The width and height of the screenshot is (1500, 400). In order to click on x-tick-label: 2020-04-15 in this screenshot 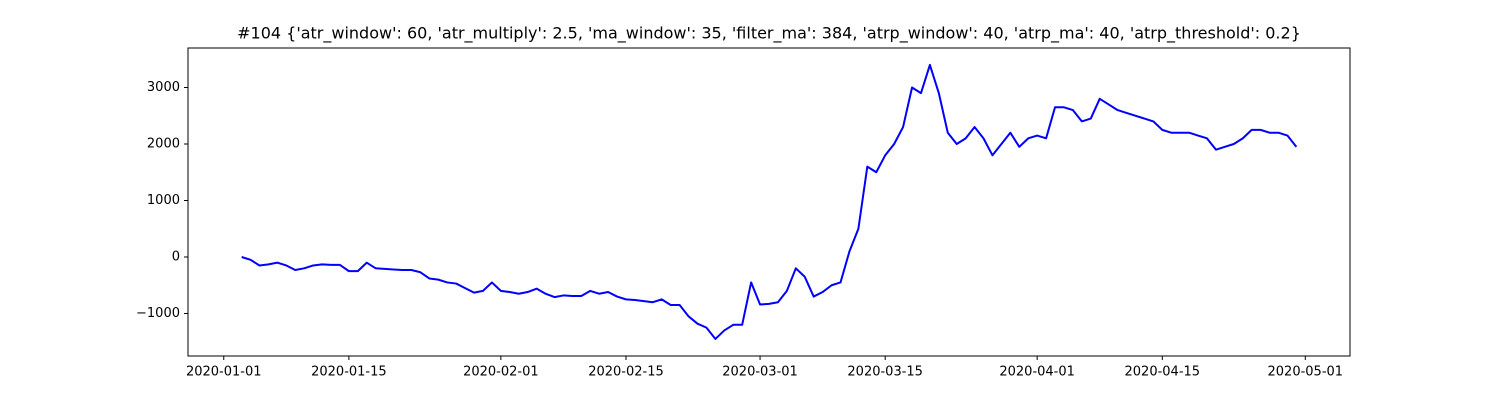, I will do `click(1163, 372)`.